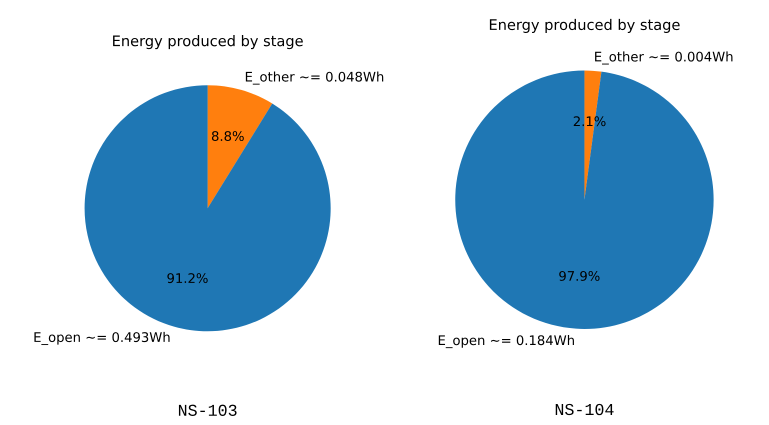 The image size is (769, 425). Describe the element at coordinates (102, 339) in the screenshot. I see `slice-label: E_open ~= 0.493Wh` at that location.